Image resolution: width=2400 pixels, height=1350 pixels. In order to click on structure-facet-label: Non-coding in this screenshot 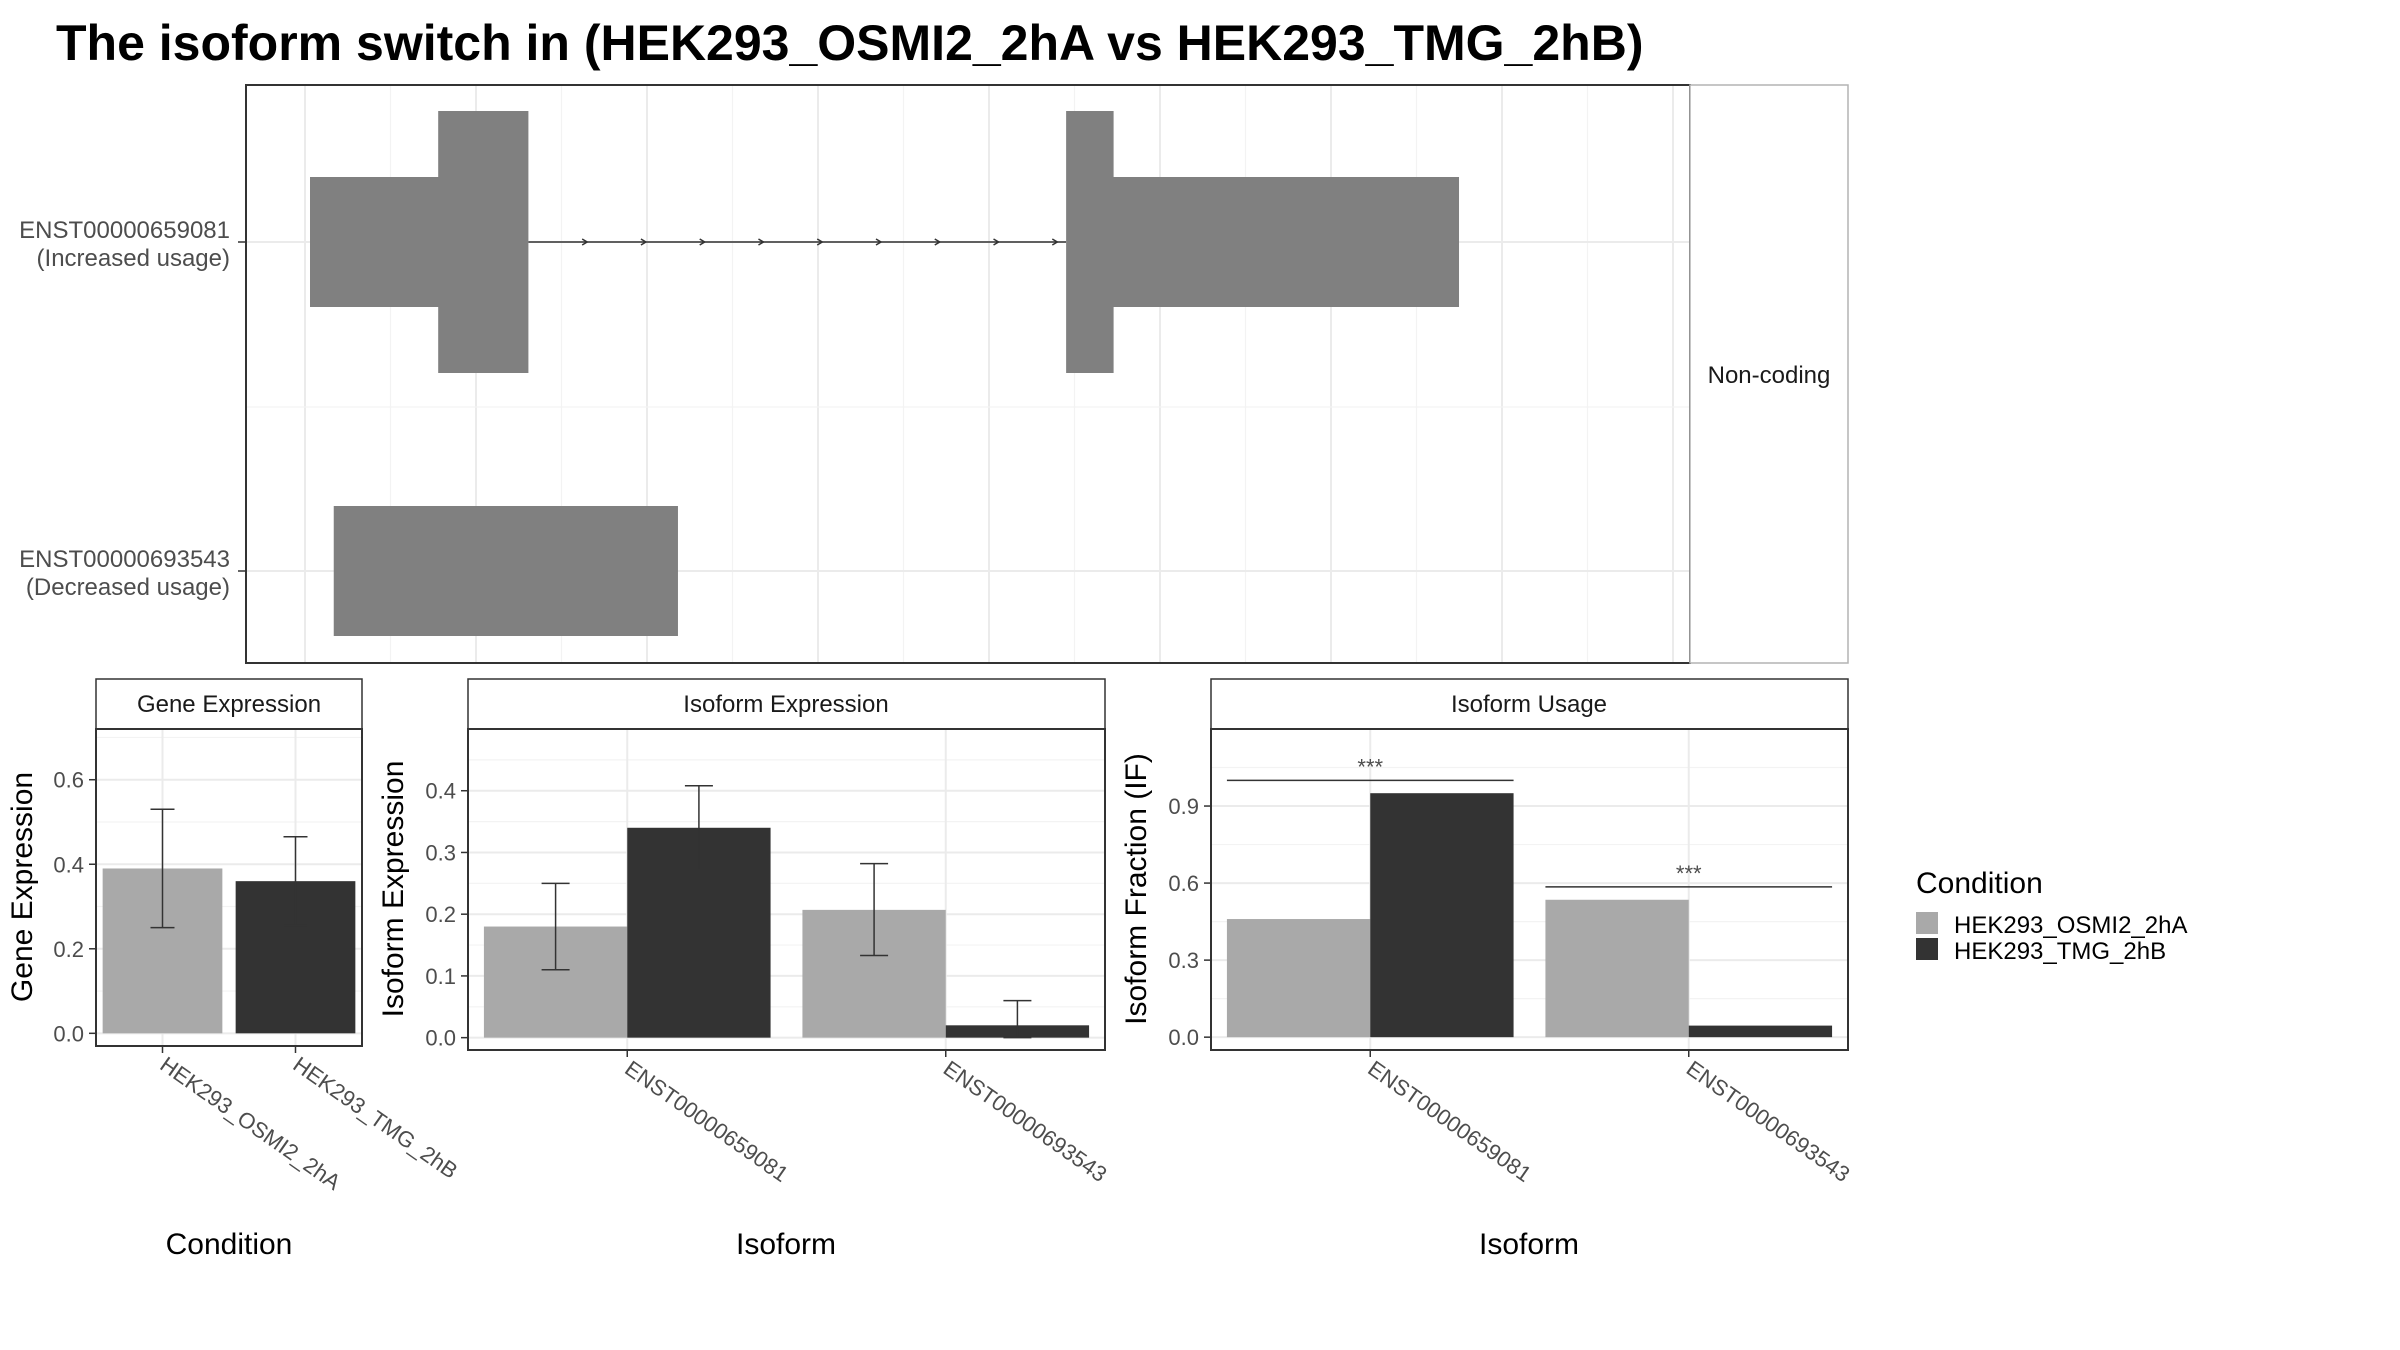, I will do `click(1769, 375)`.